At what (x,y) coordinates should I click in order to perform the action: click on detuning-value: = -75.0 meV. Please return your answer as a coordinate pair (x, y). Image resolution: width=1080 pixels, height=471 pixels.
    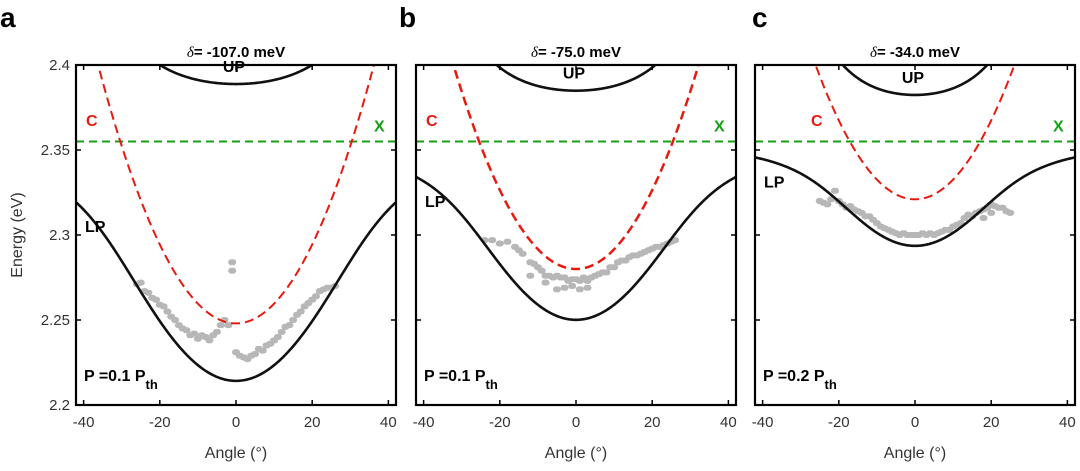
    Looking at the image, I should click on (579, 52).